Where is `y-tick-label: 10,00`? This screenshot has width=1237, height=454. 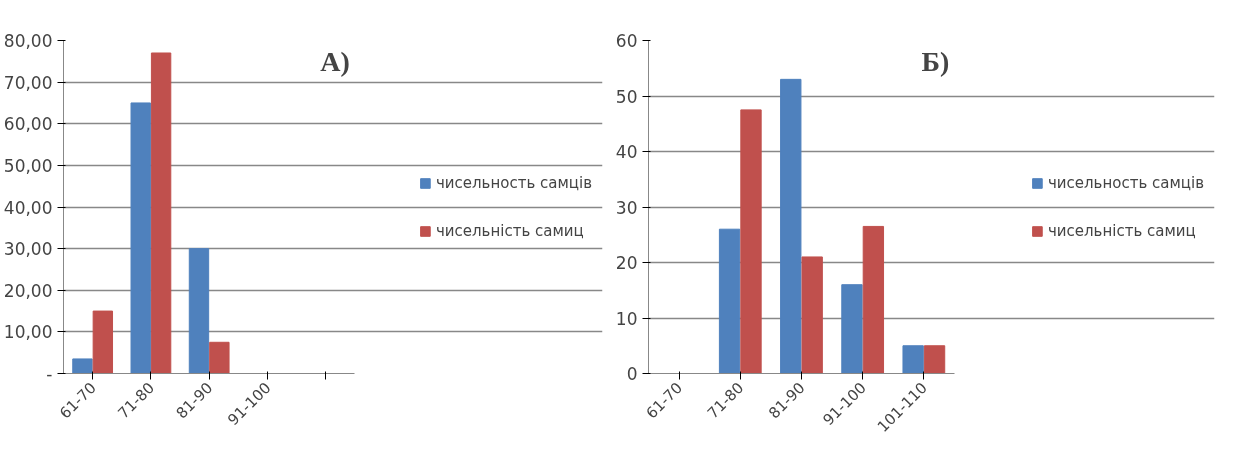
y-tick-label: 10,00 is located at coordinates (28, 332).